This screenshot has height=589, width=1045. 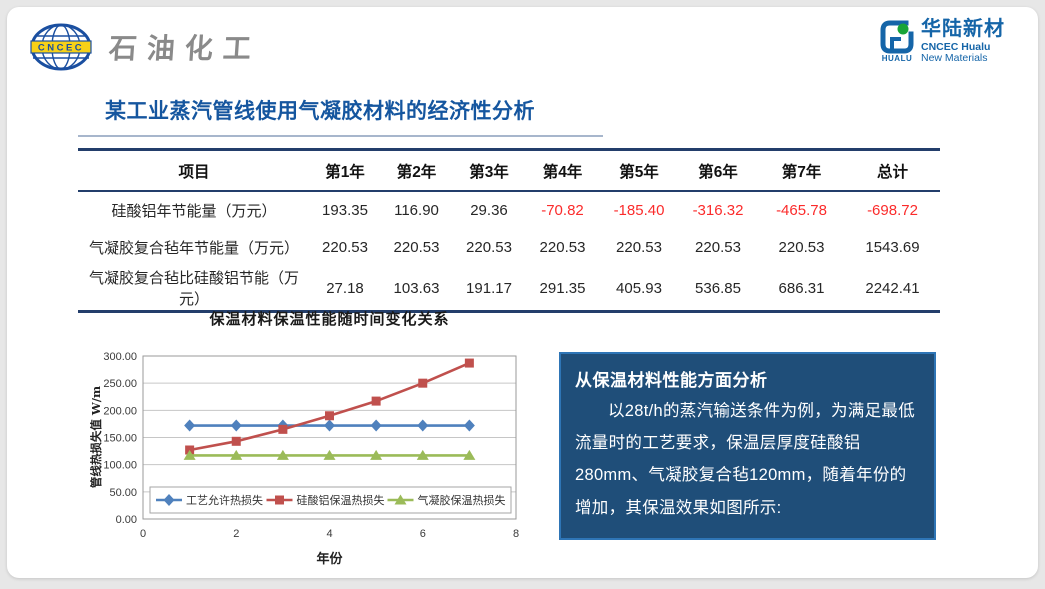 What do you see at coordinates (194, 170) in the screenshot?
I see `col-header-item: 项目` at bounding box center [194, 170].